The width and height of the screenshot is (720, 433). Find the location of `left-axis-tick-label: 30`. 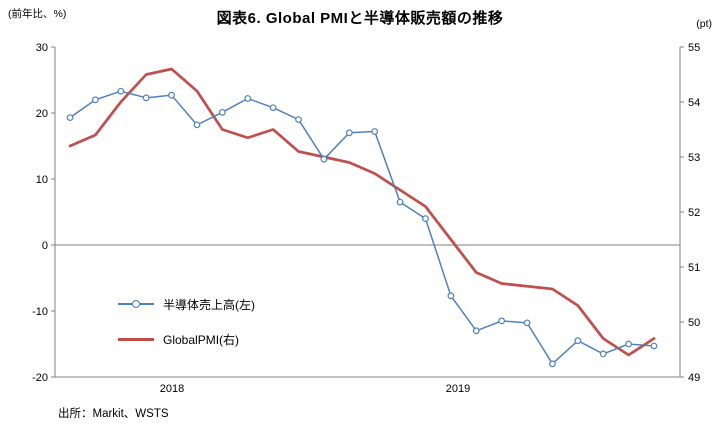

left-axis-tick-label: 30 is located at coordinates (42, 48).